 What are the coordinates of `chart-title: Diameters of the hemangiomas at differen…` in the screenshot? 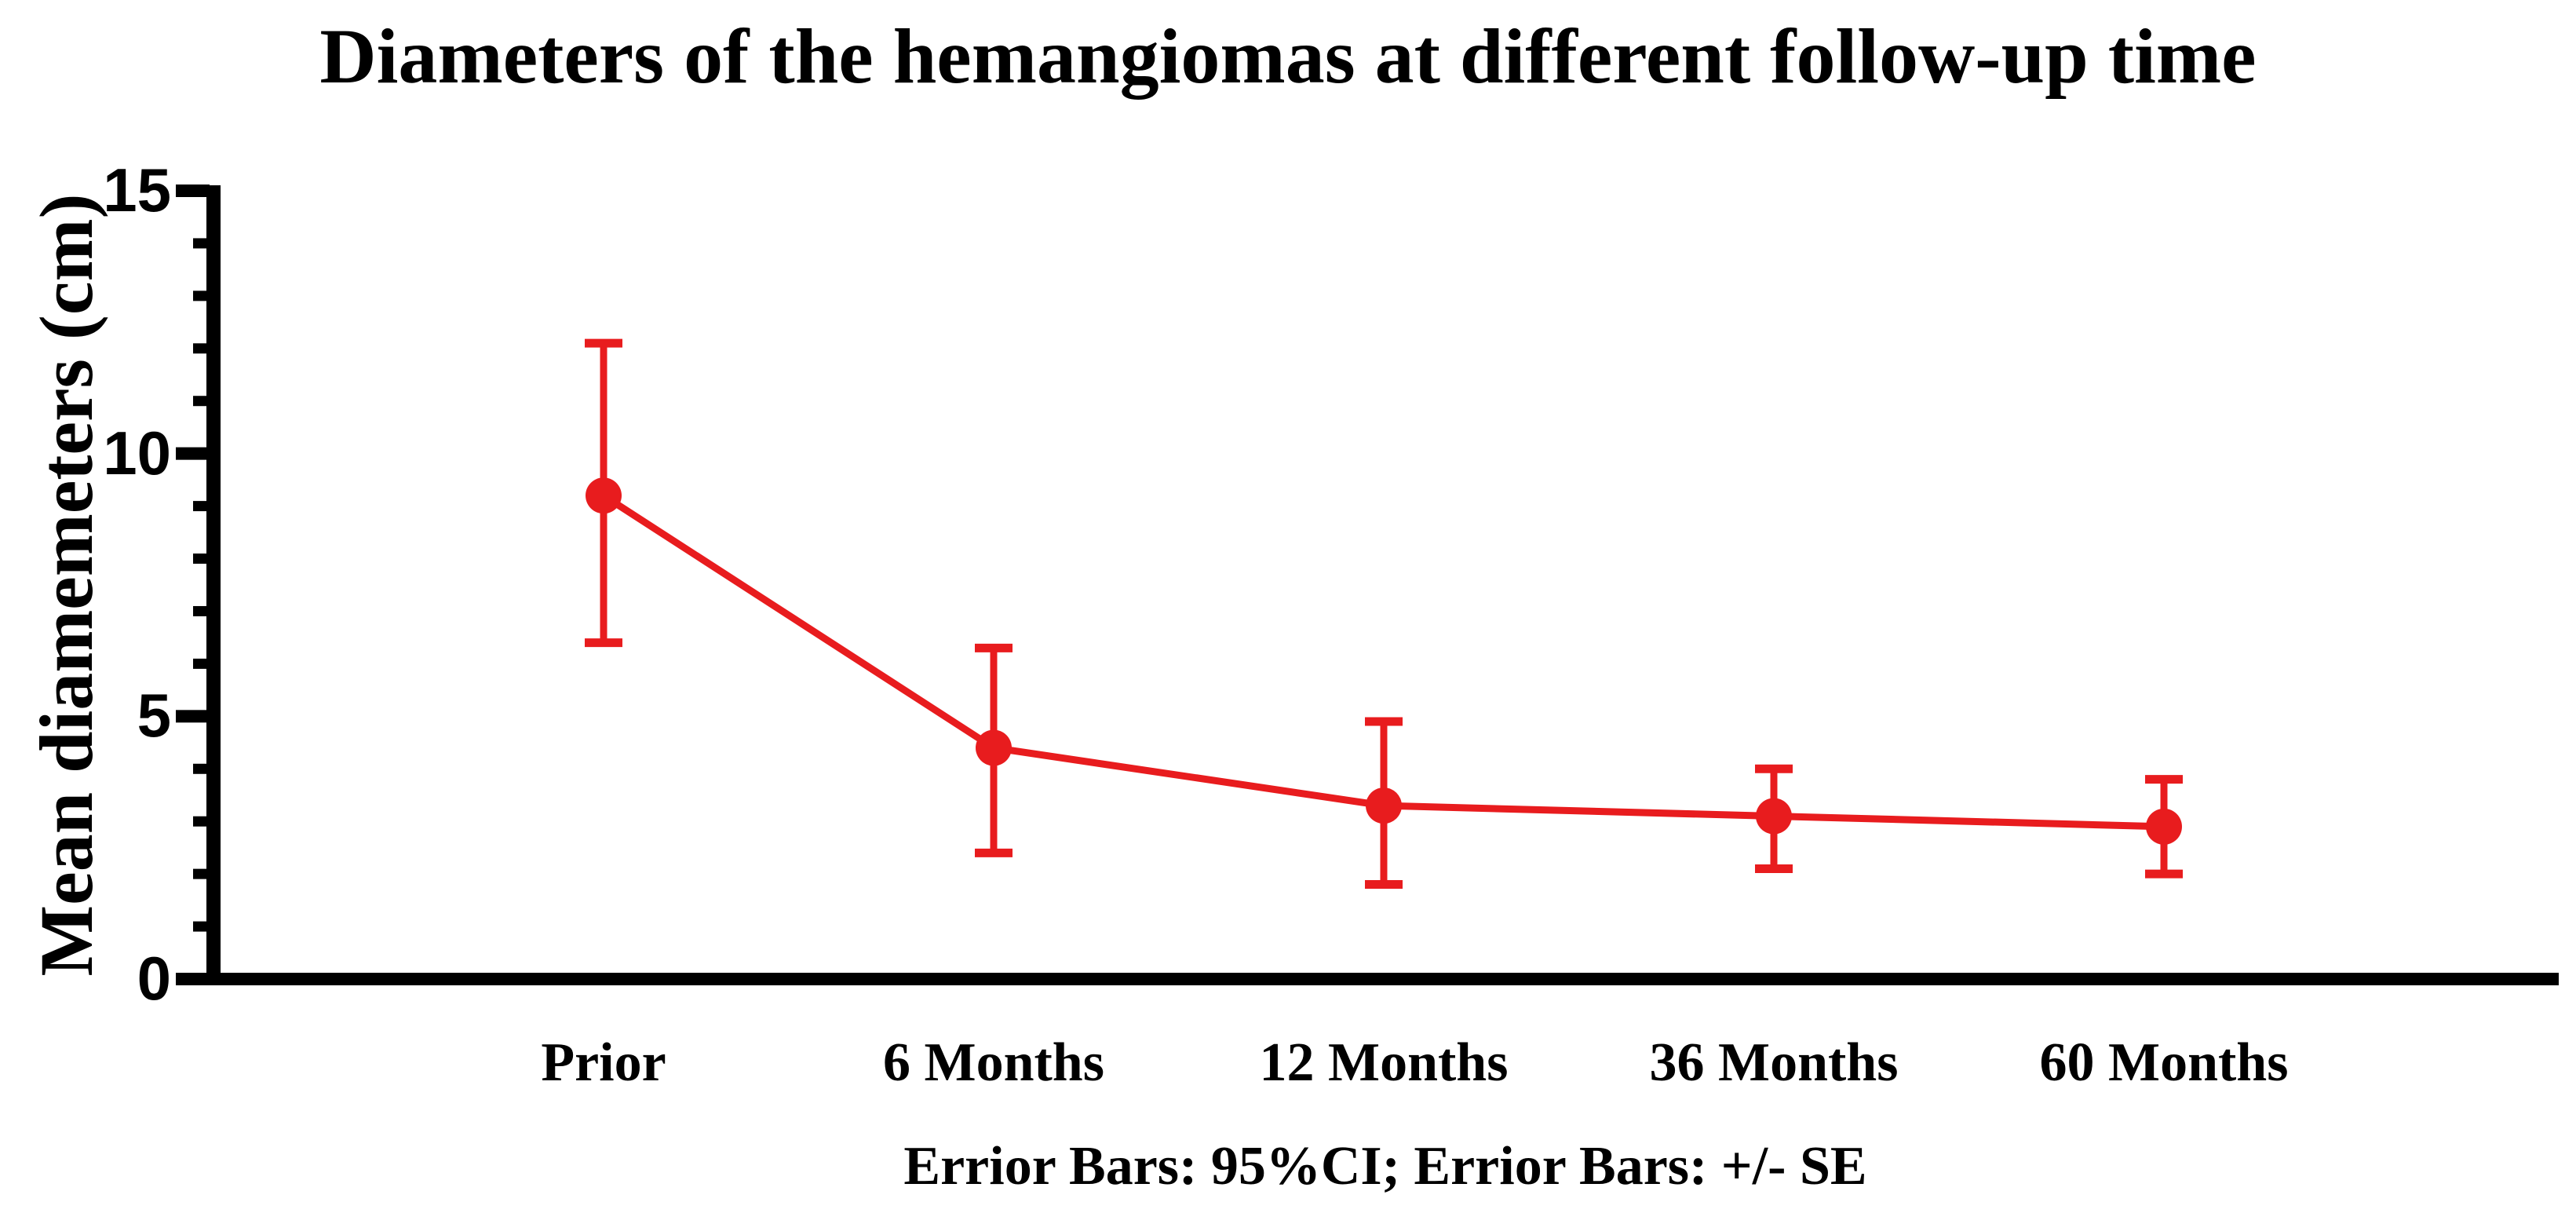 It's located at (1288, 57).